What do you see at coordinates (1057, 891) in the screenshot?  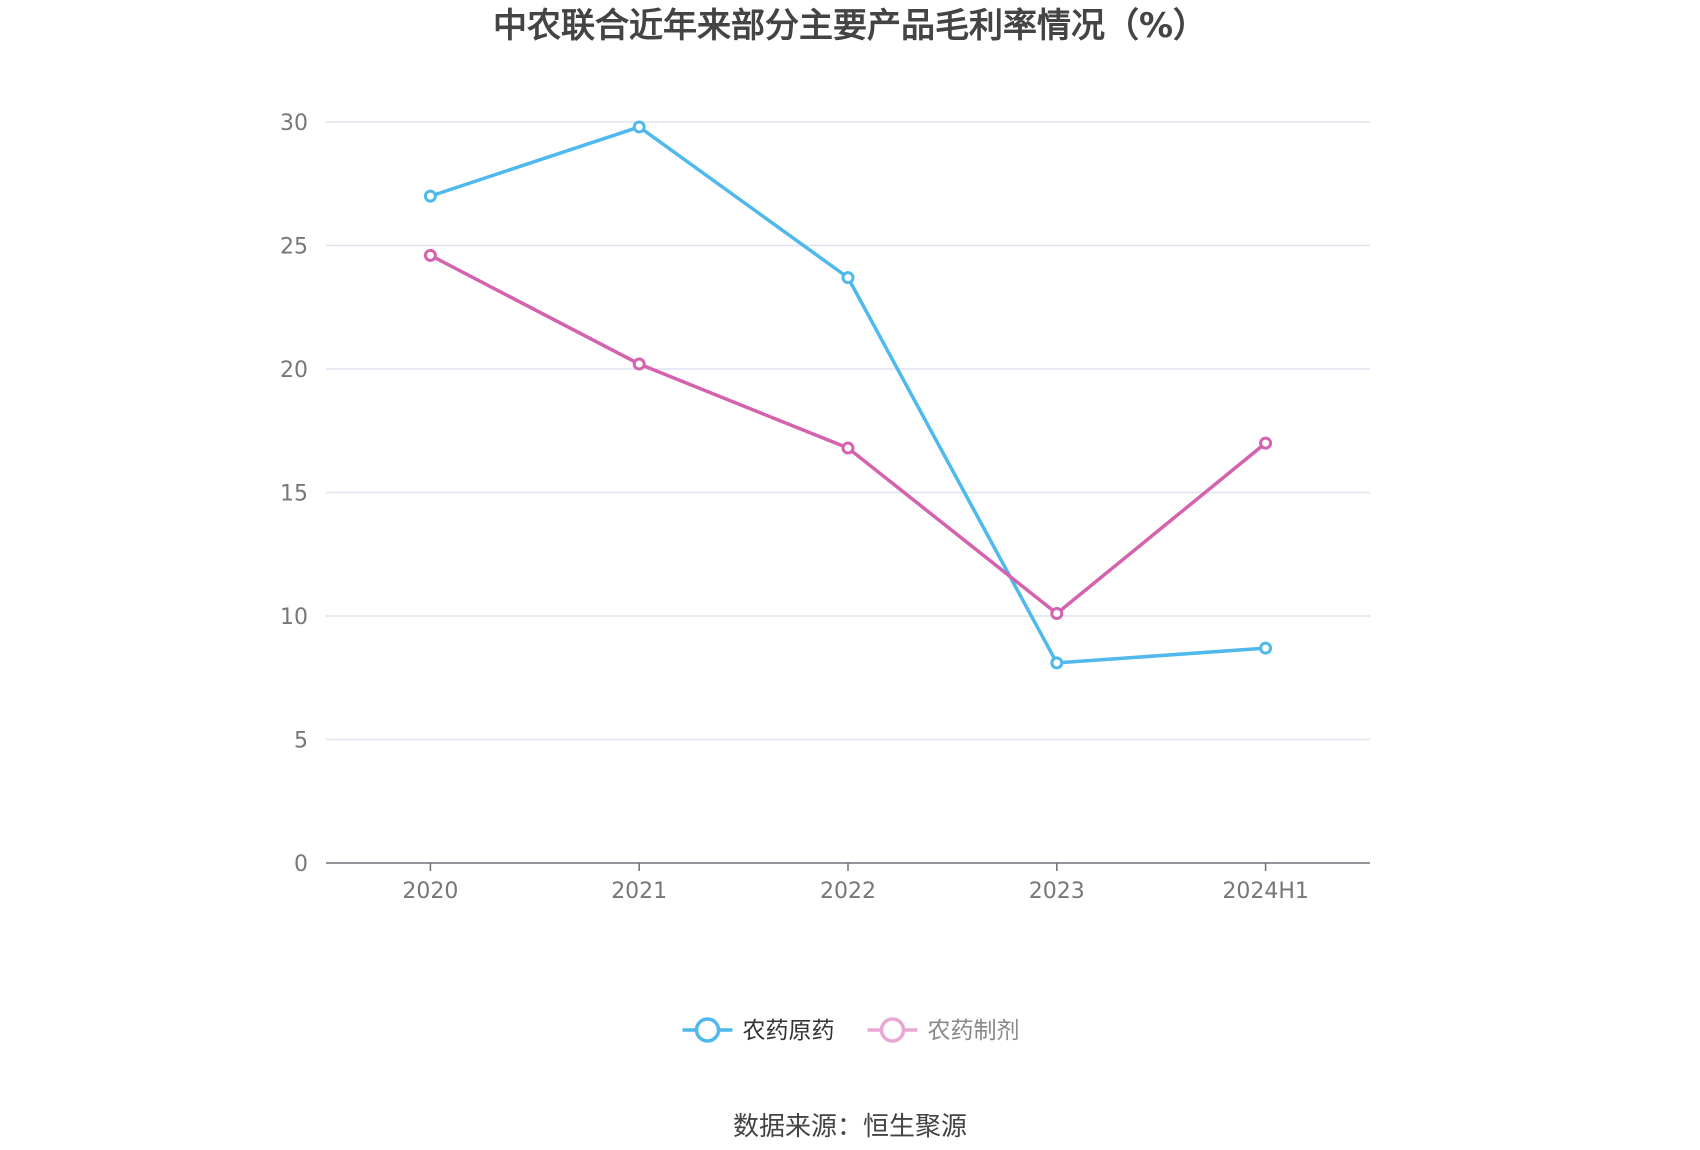 I see `x-tick-label: 2023` at bounding box center [1057, 891].